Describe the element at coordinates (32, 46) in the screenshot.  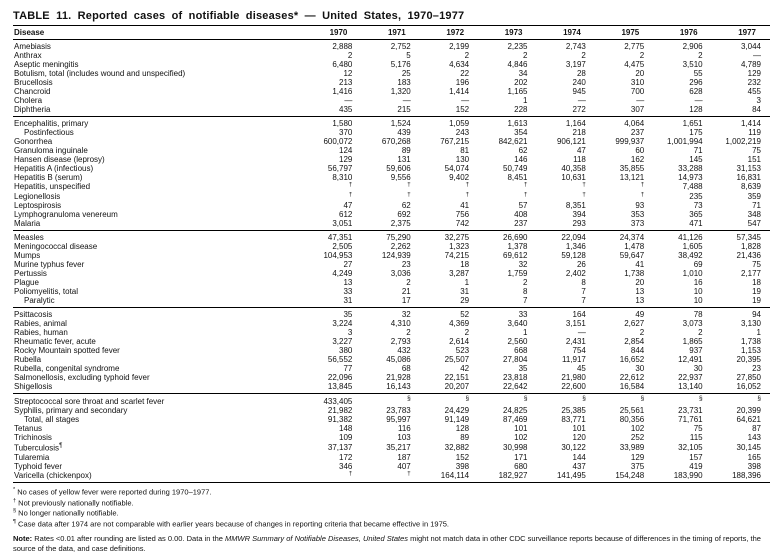
I see `disease-name: Amebiasis` at that location.